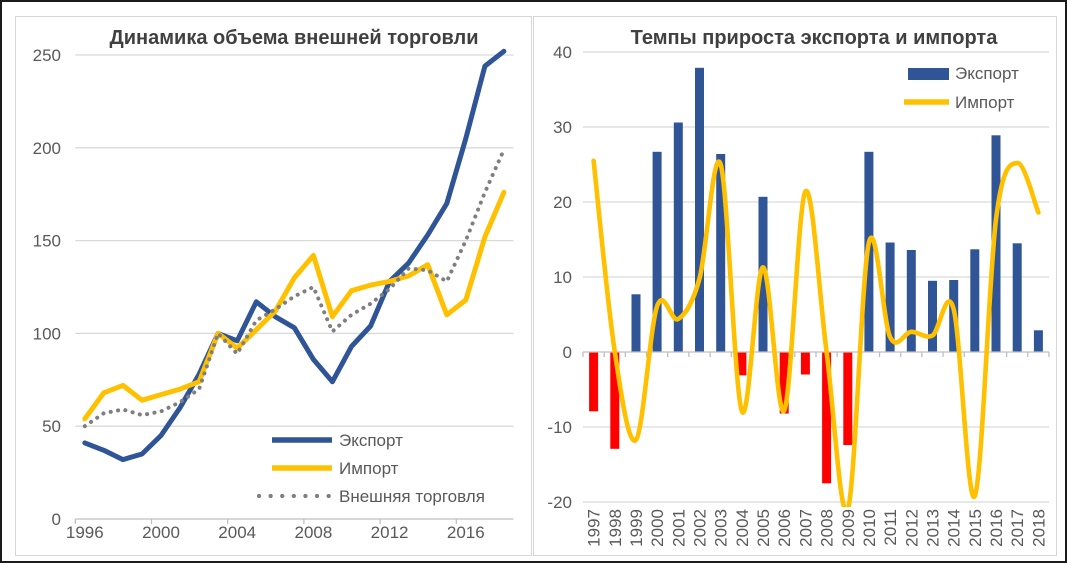 This screenshot has width=1067, height=563. Describe the element at coordinates (559, 502) in the screenshot. I see `tick-label: -20` at that location.